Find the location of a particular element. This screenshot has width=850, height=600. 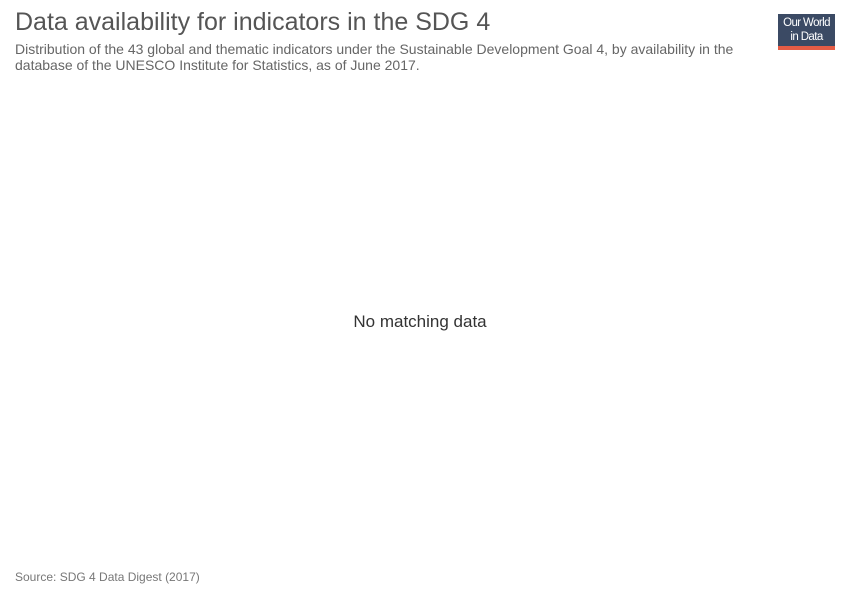

source-note: Source: SDG 4 Data Digest (2017) is located at coordinates (107, 577).